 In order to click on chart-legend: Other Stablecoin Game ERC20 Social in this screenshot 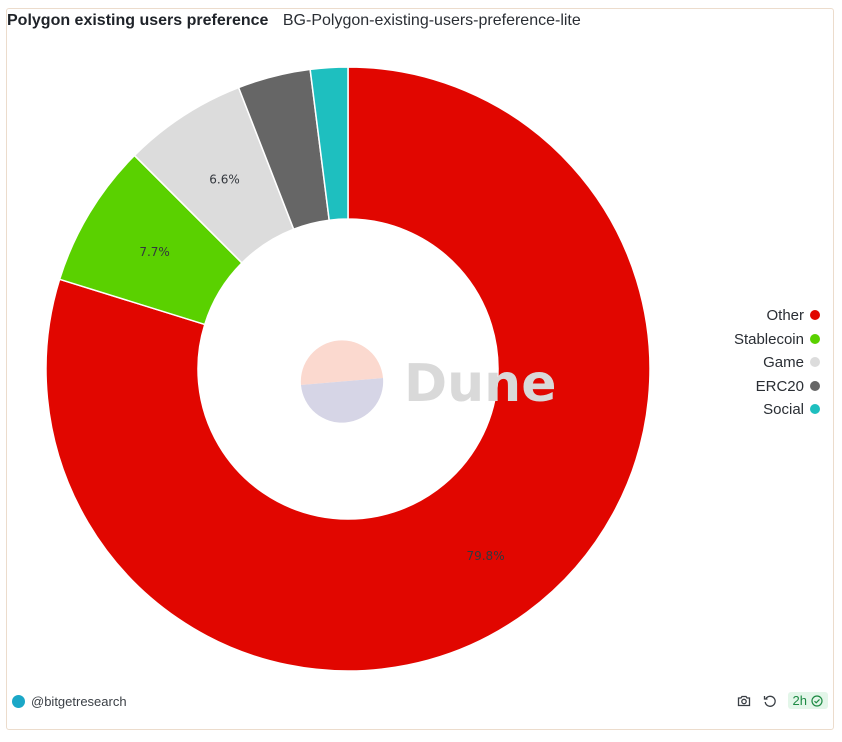, I will do `click(777, 363)`.